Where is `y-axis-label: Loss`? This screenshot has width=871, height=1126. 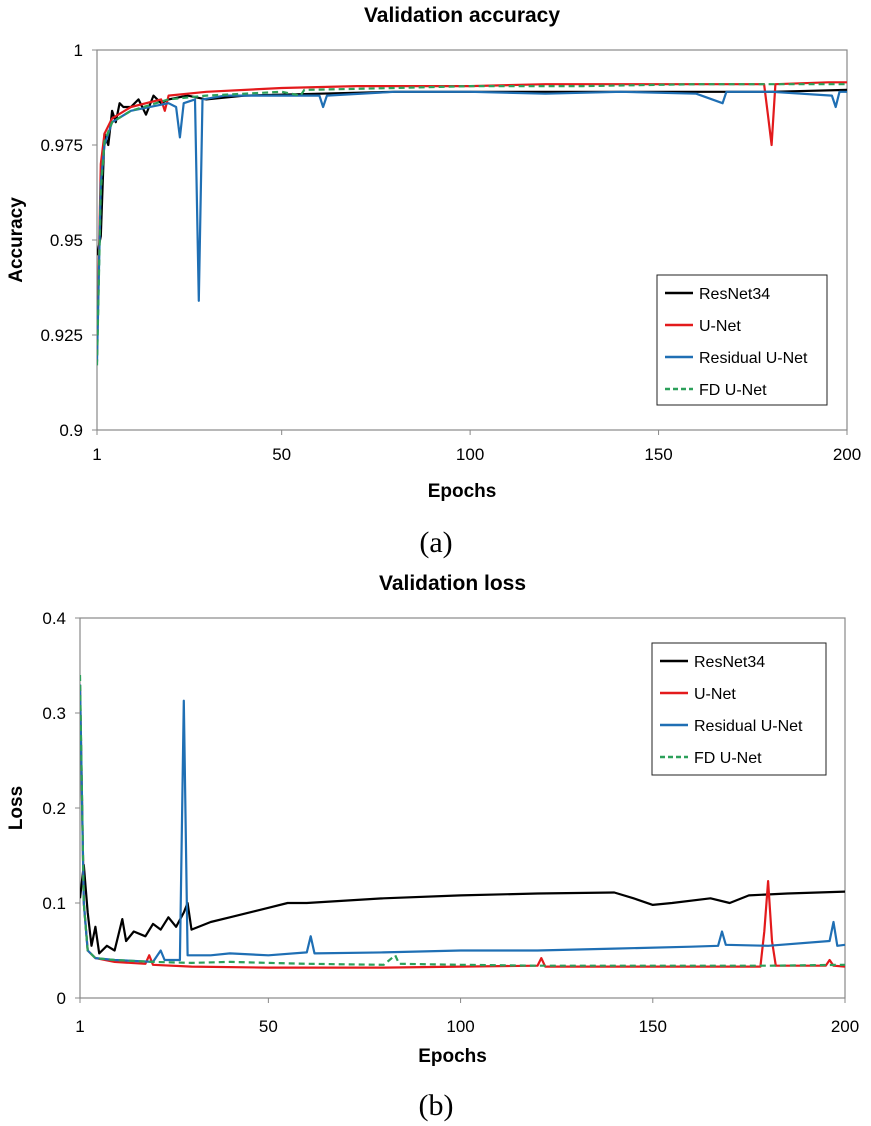
y-axis-label: Loss is located at coordinates (16, 808).